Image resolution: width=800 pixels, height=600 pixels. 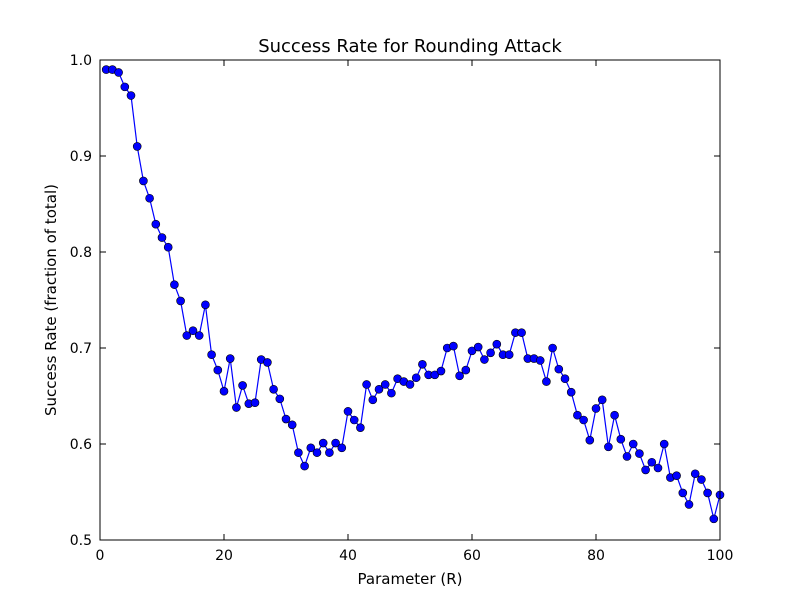 I want to click on y-axis-label: Success Rate (fraction of total), so click(x=51, y=300).